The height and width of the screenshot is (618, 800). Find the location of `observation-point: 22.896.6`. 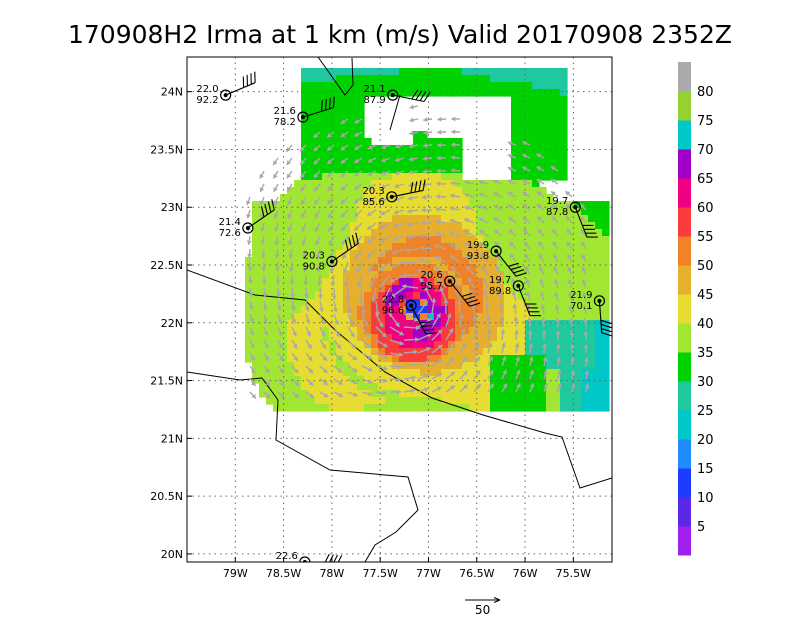

observation-point: 22.896.6 is located at coordinates (409, 314).